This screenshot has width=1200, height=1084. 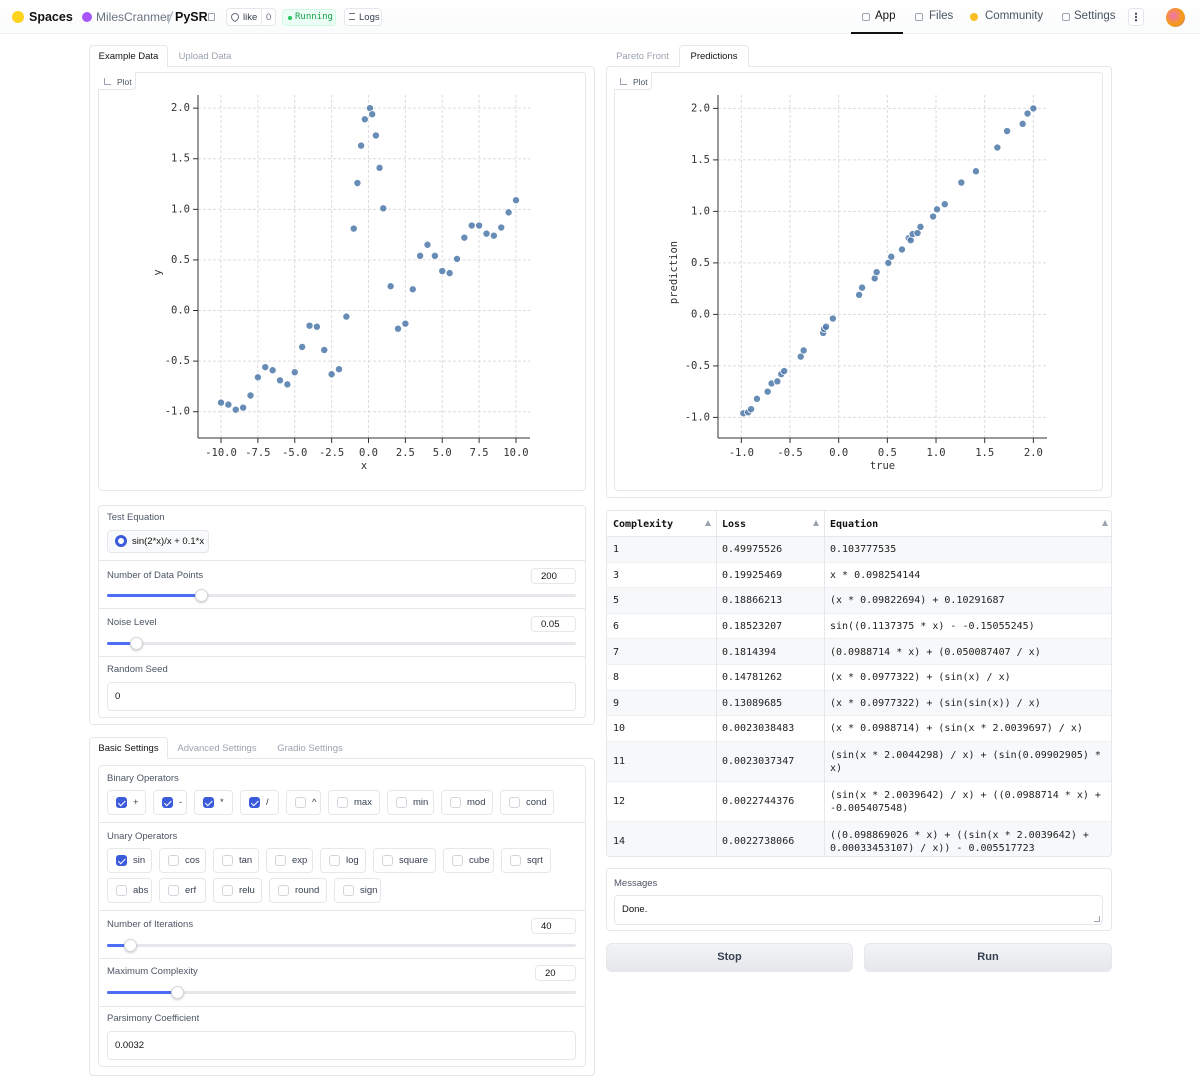 What do you see at coordinates (858, 910) in the screenshot?
I see `textarea` at bounding box center [858, 910].